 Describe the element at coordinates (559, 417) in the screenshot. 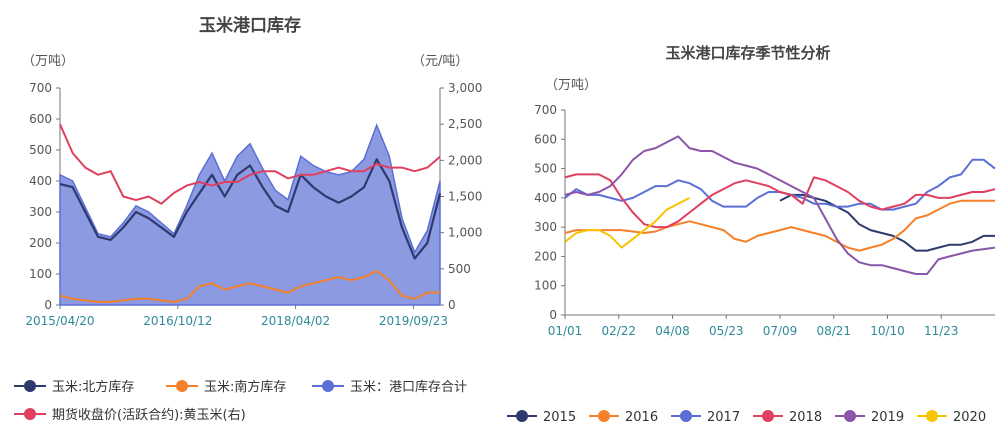

I see `legend-label: 2015` at that location.